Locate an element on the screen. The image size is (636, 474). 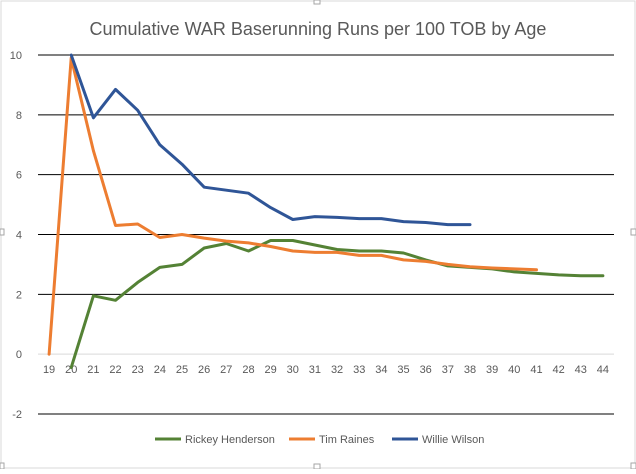
x-tick-label: 25 is located at coordinates (182, 370).